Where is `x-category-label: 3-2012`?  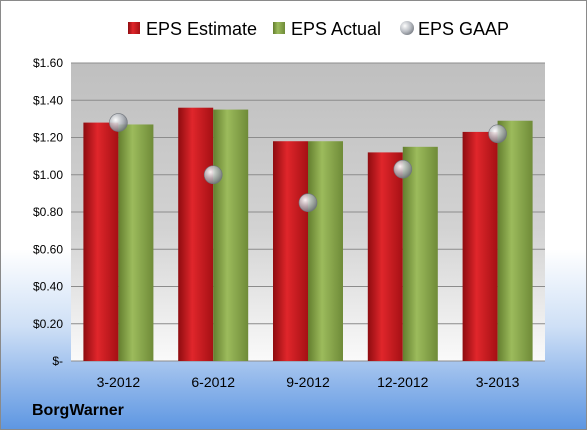 x-category-label: 3-2012 is located at coordinates (119, 382).